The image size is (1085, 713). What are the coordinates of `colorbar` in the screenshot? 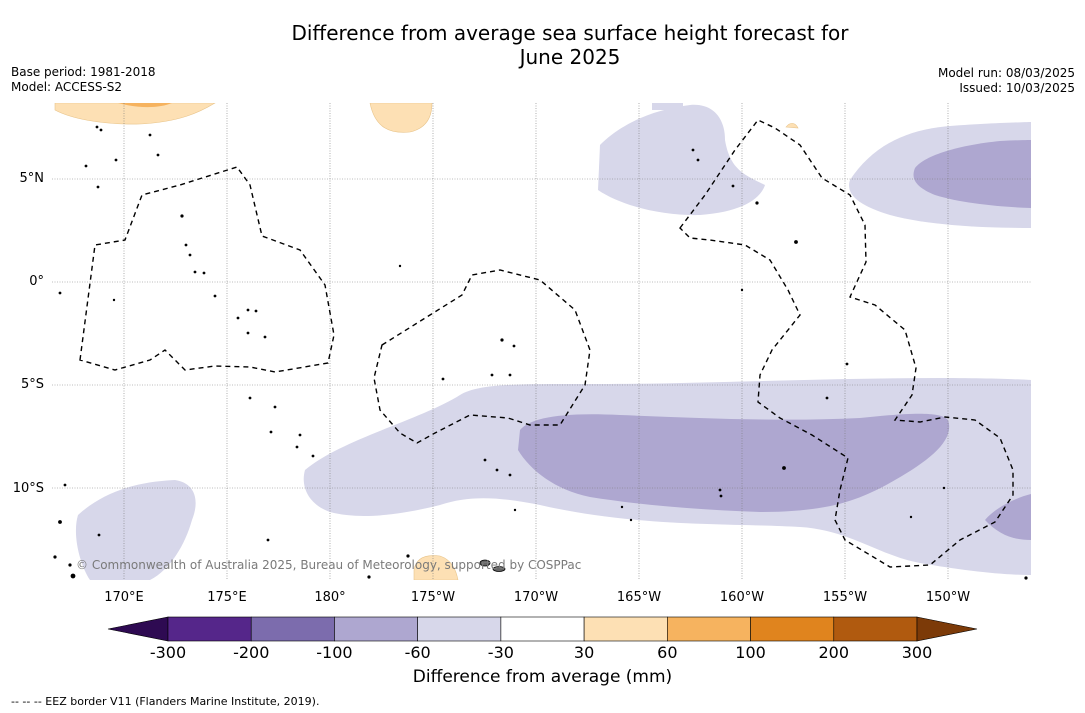 It's located at (542, 629).